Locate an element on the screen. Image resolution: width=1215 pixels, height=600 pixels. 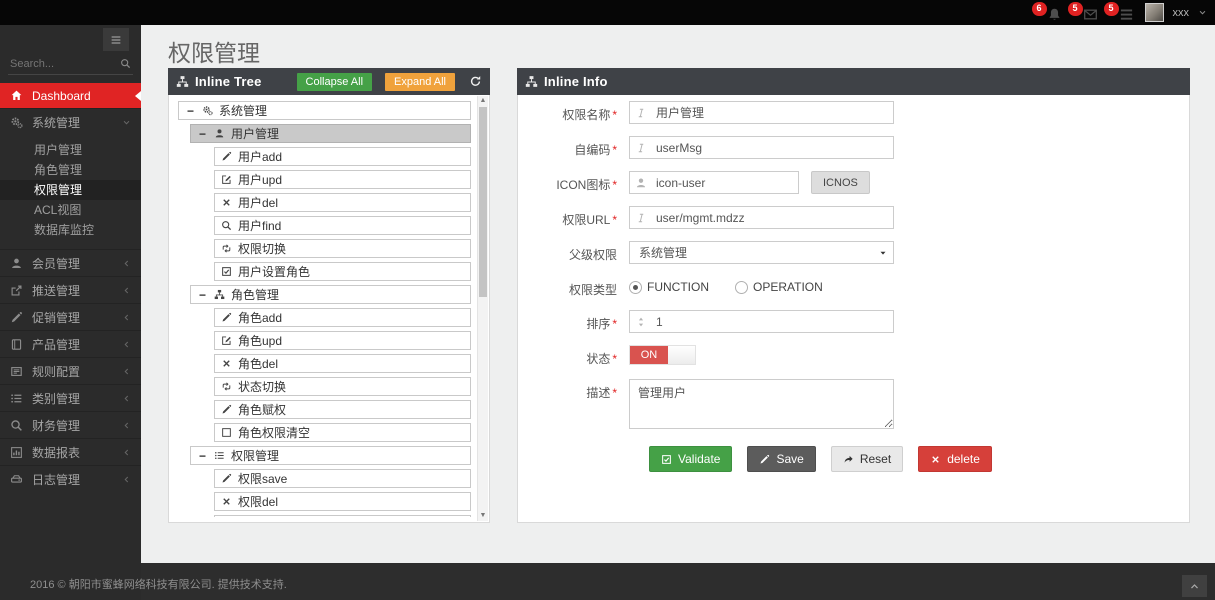
field-row-sort: 排序 * is located at coordinates (853, 321).